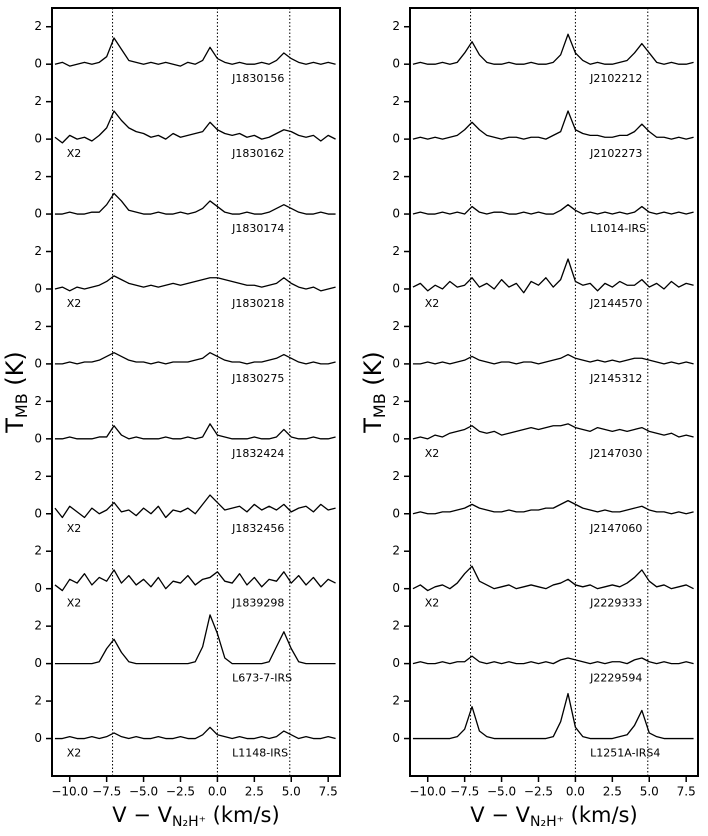 This screenshot has height=836, width=708. I want to click on spectrum-label: L1014-IRS, so click(618, 228).